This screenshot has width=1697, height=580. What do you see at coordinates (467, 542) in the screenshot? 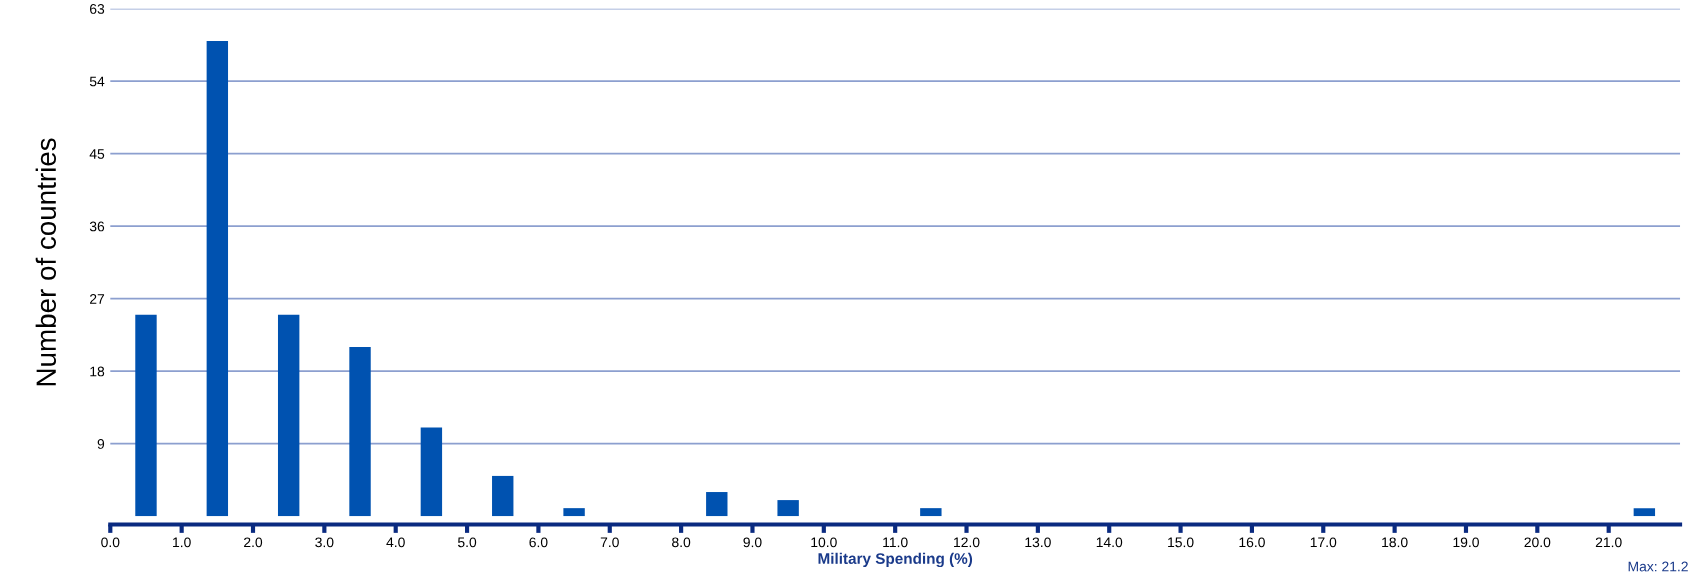
I see `x-tick-label: 5.0` at bounding box center [467, 542].